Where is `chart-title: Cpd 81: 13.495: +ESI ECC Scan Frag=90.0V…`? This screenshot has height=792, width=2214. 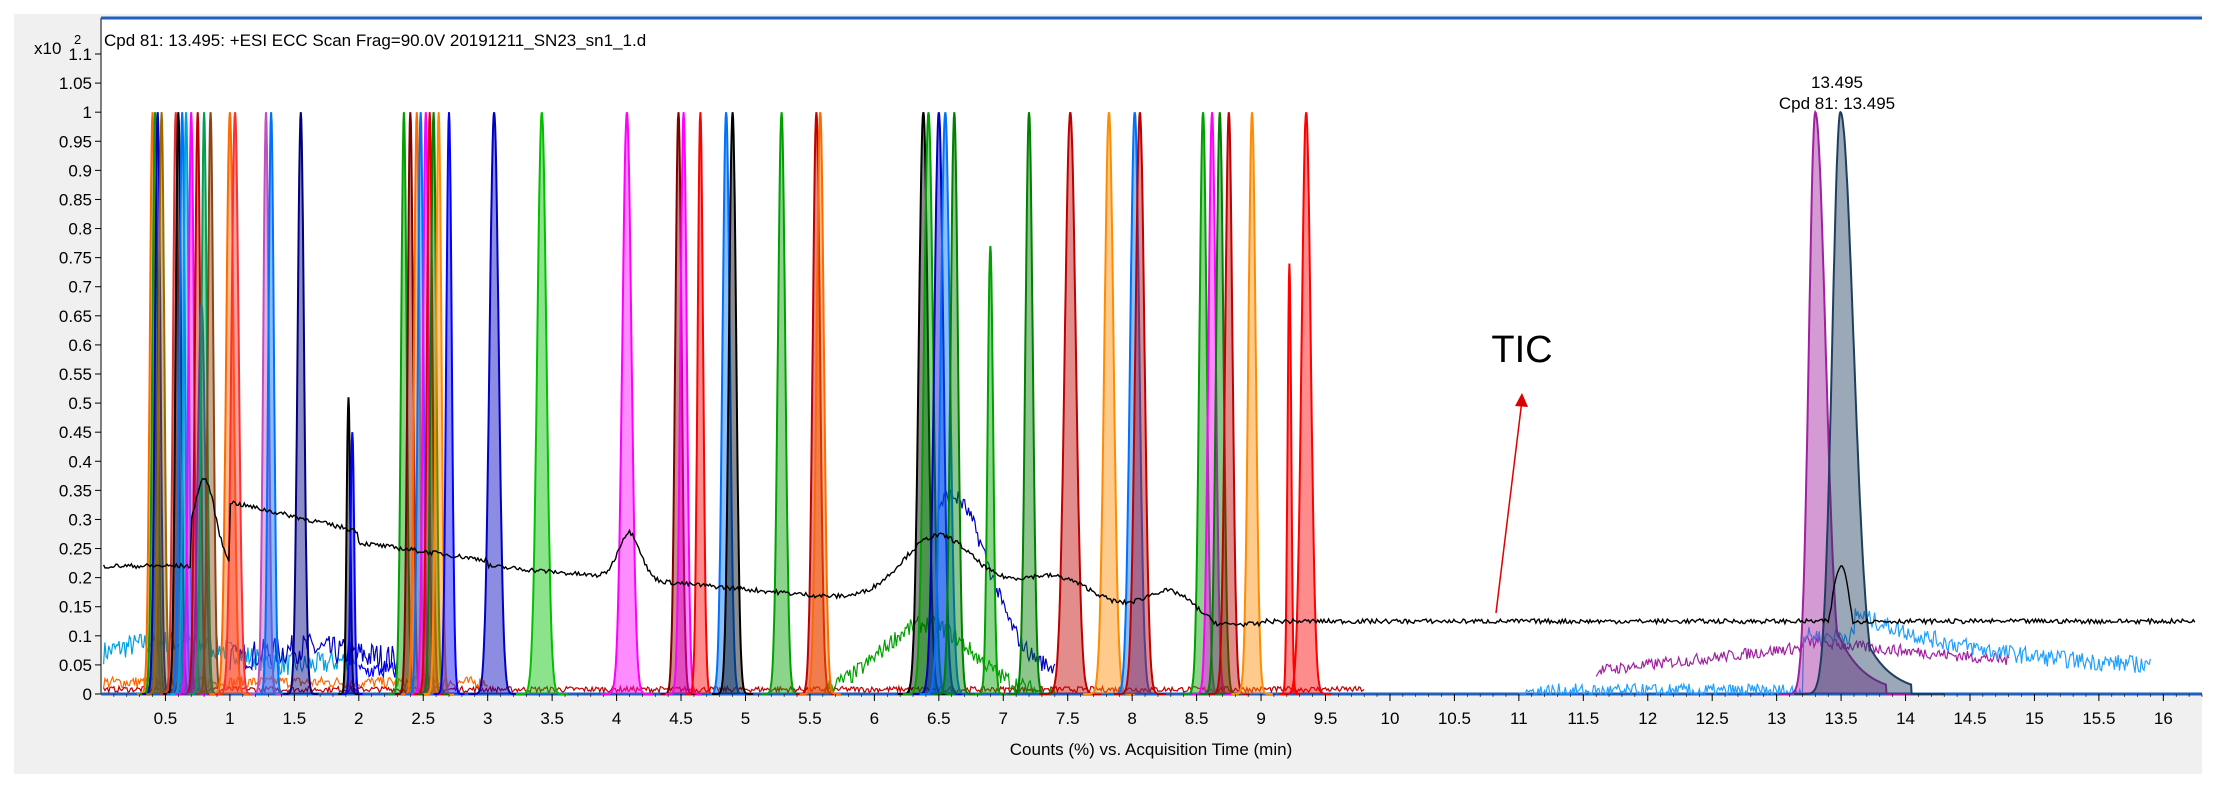
chart-title: Cpd 81: 13.495: +ESI ECC Scan Frag=90.0V… is located at coordinates (375, 40).